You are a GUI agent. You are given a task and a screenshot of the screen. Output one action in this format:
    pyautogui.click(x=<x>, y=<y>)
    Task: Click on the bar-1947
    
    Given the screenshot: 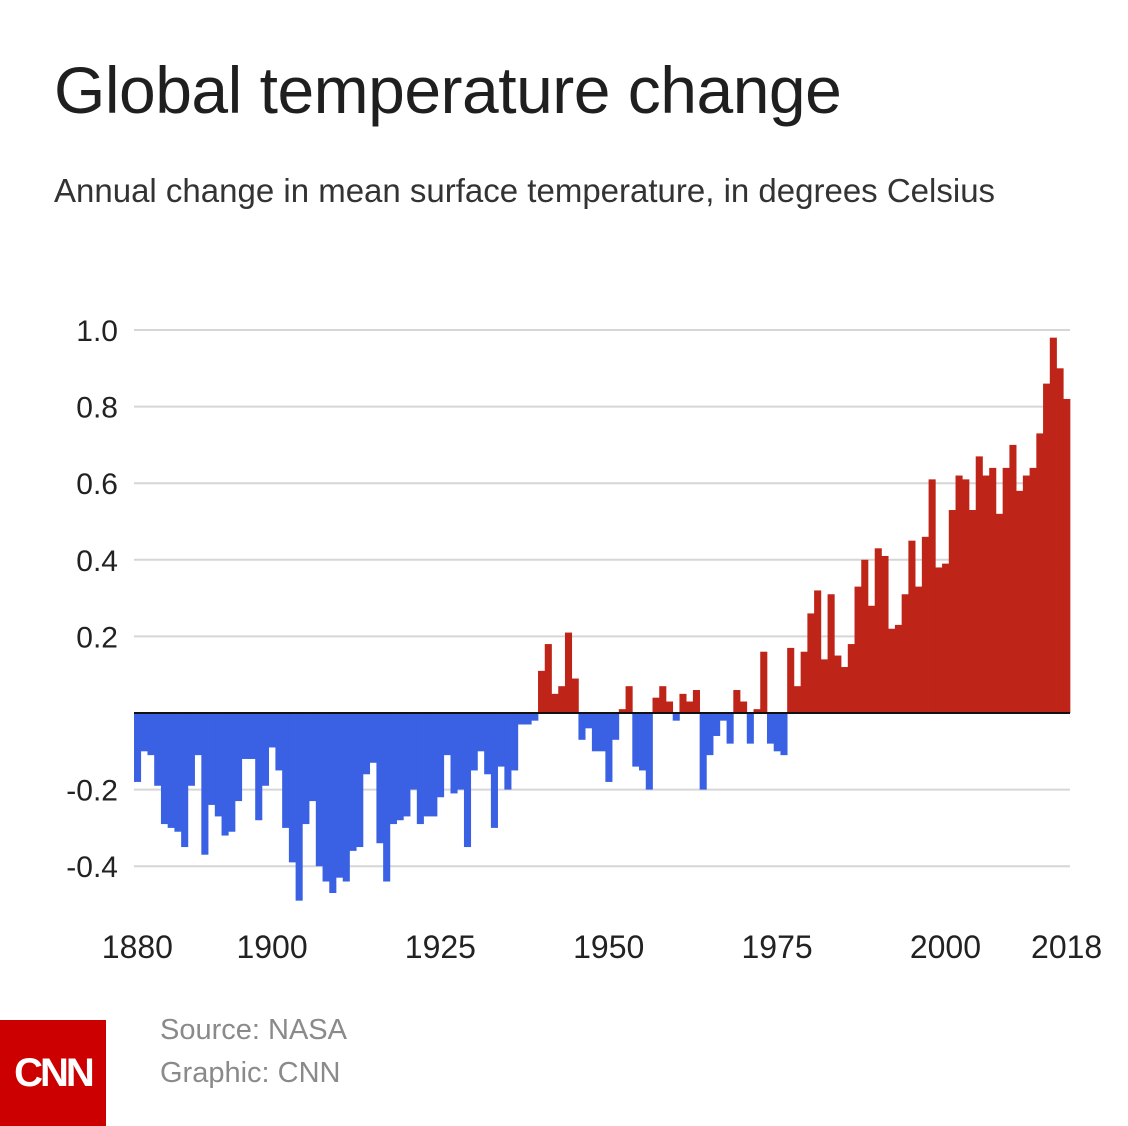 What is the action you would take?
    pyautogui.click(x=589, y=721)
    